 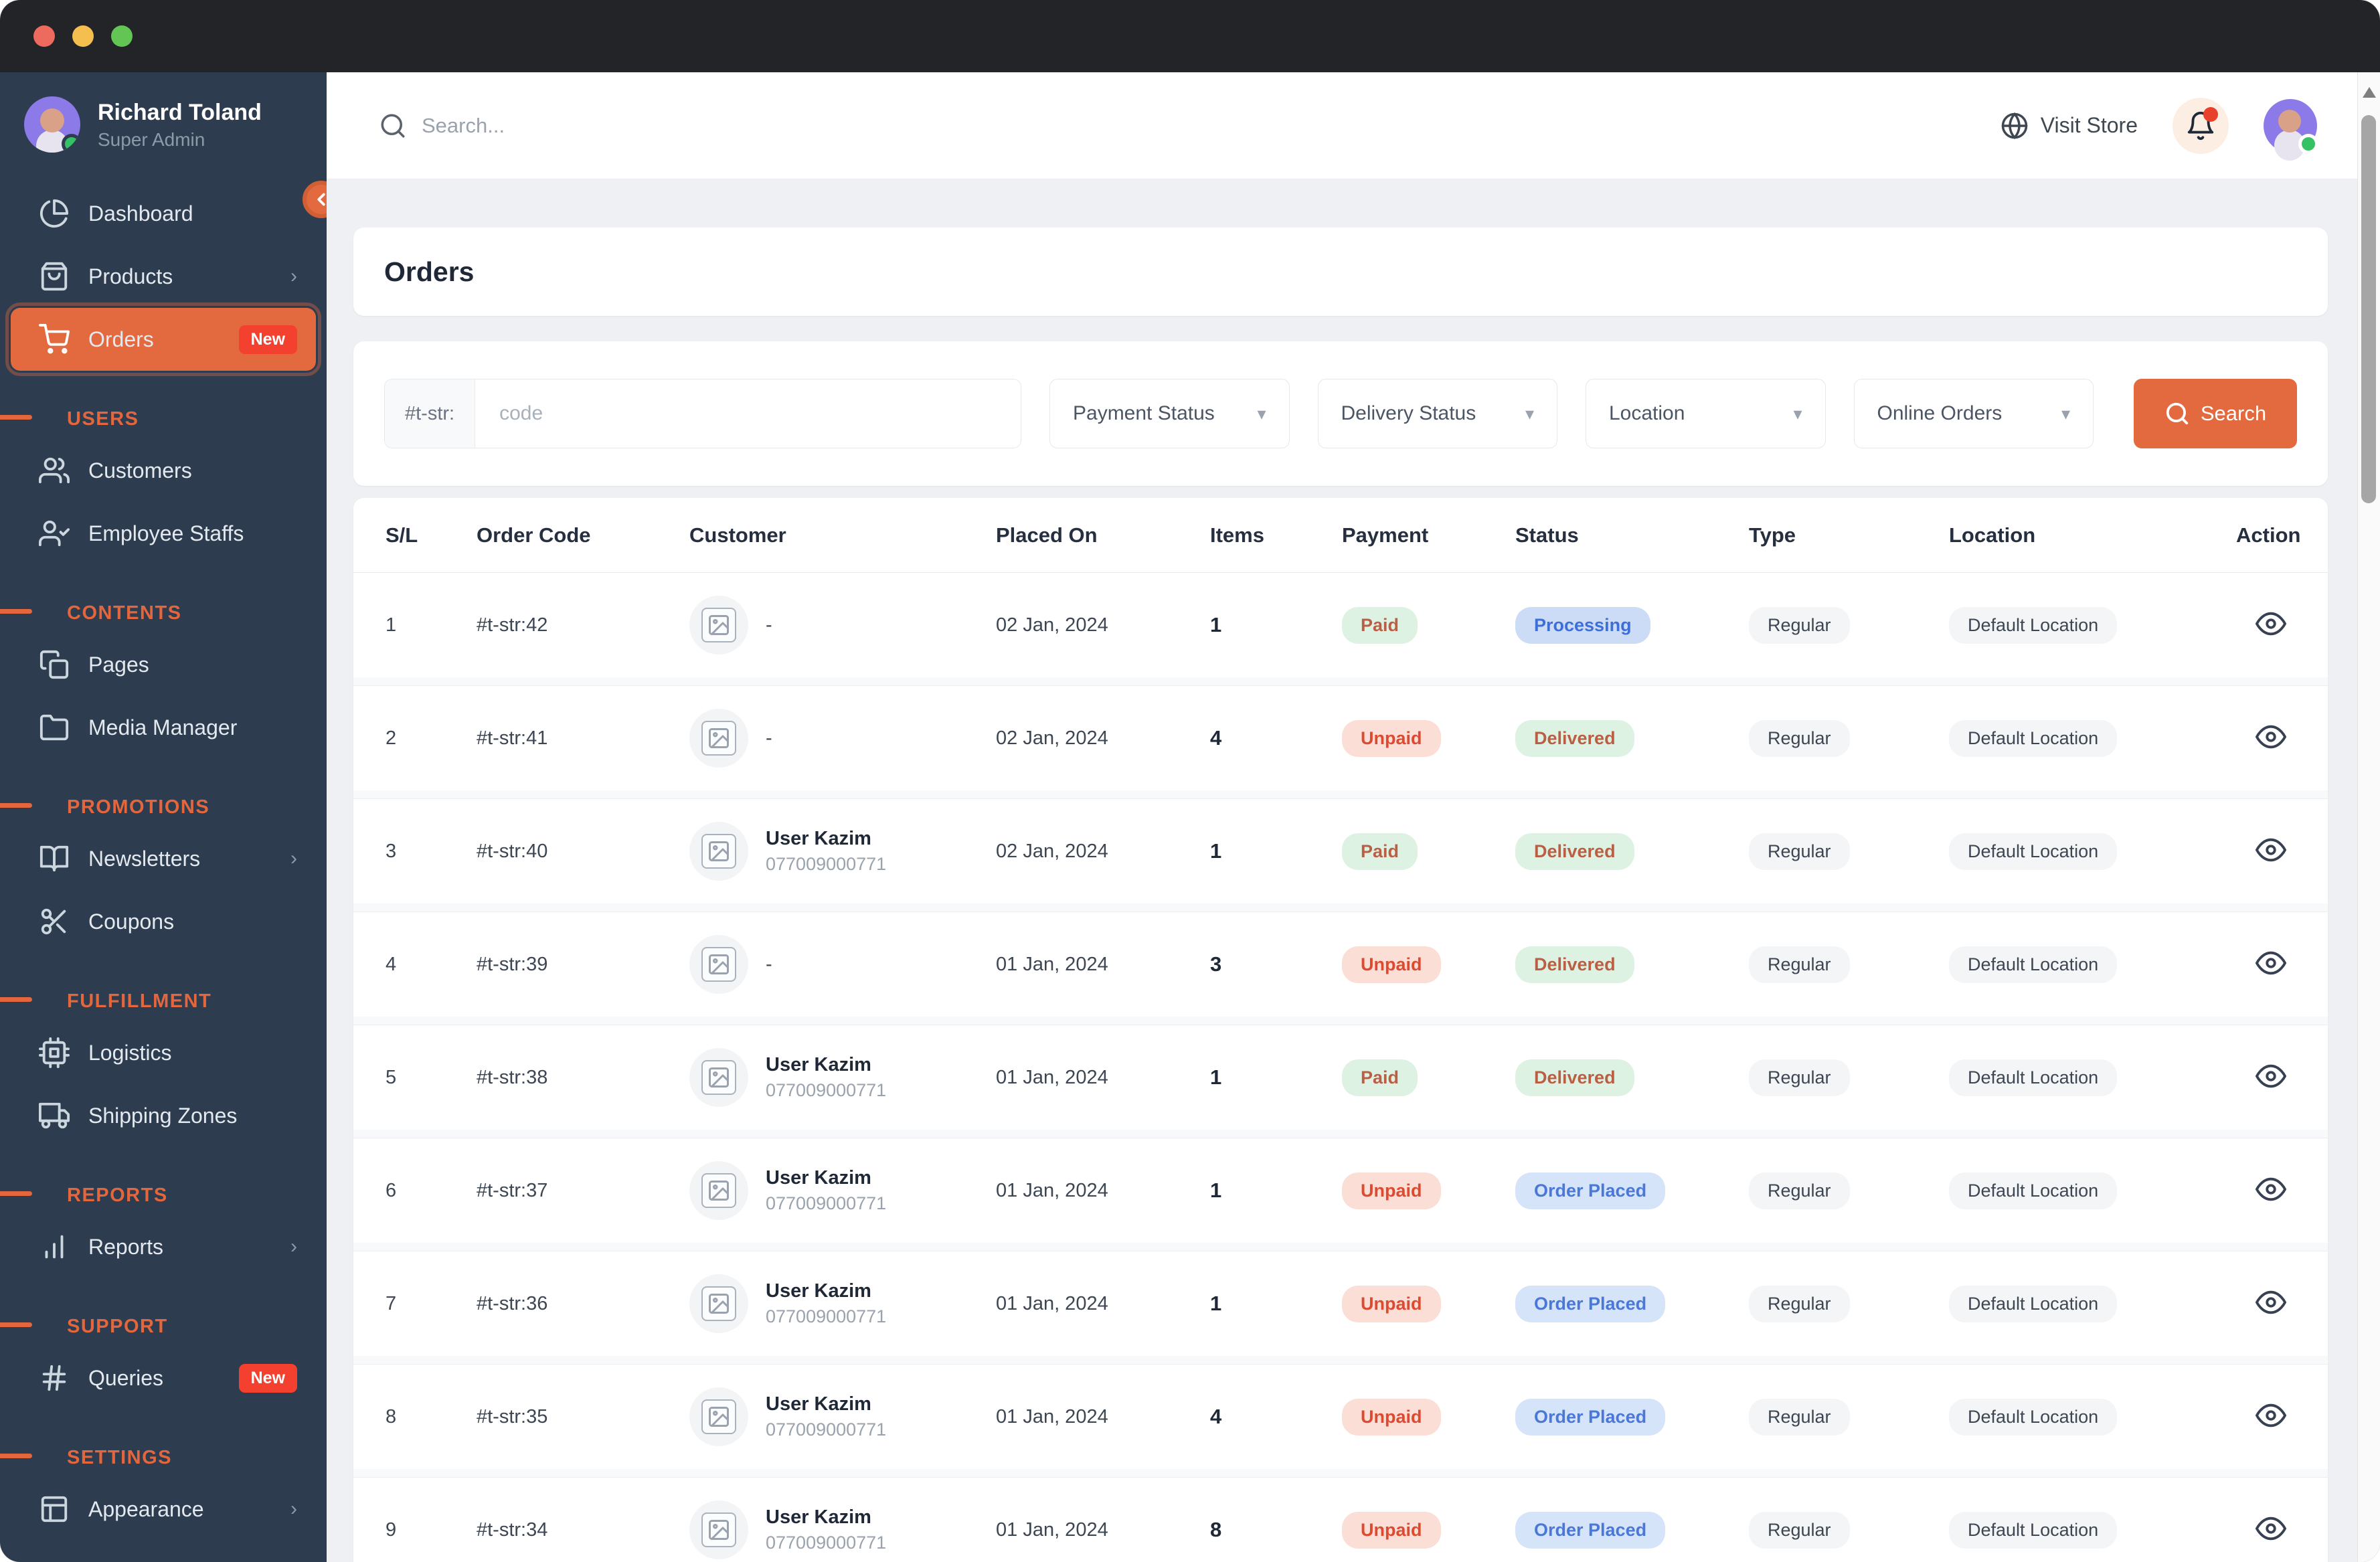 I want to click on cell-items: 8, so click(x=1216, y=1529).